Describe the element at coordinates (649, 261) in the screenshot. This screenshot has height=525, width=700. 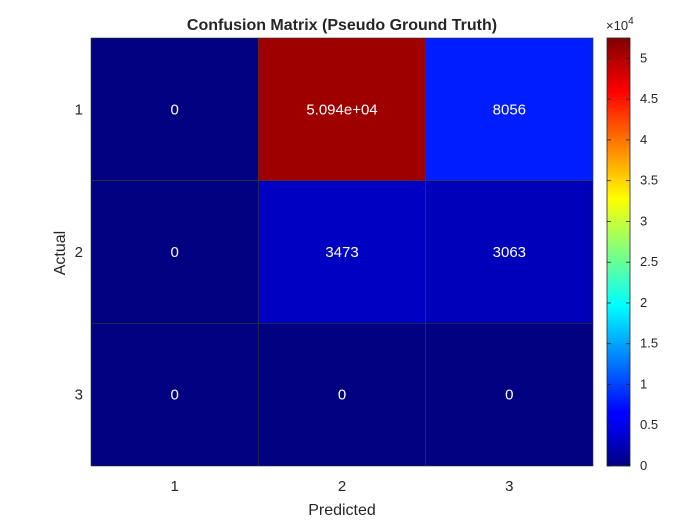
I see `colorbar-tick-label-5: 2.5` at that location.